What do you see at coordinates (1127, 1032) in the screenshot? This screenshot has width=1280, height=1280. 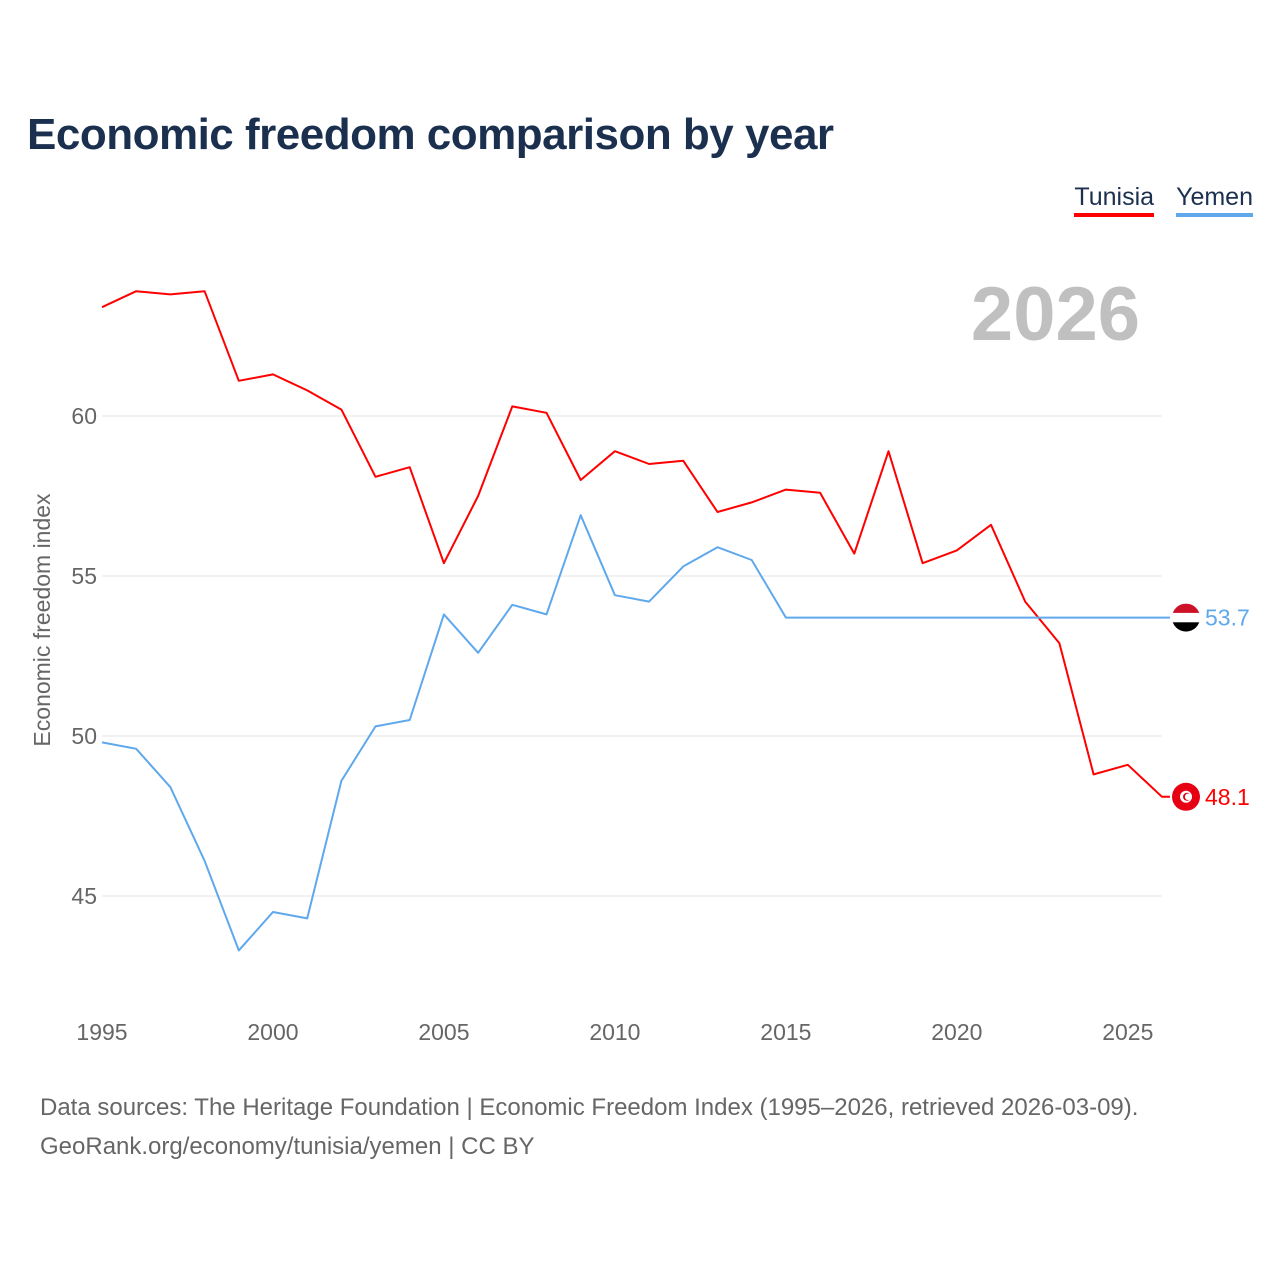 I see `x-tick-label: 2025` at bounding box center [1127, 1032].